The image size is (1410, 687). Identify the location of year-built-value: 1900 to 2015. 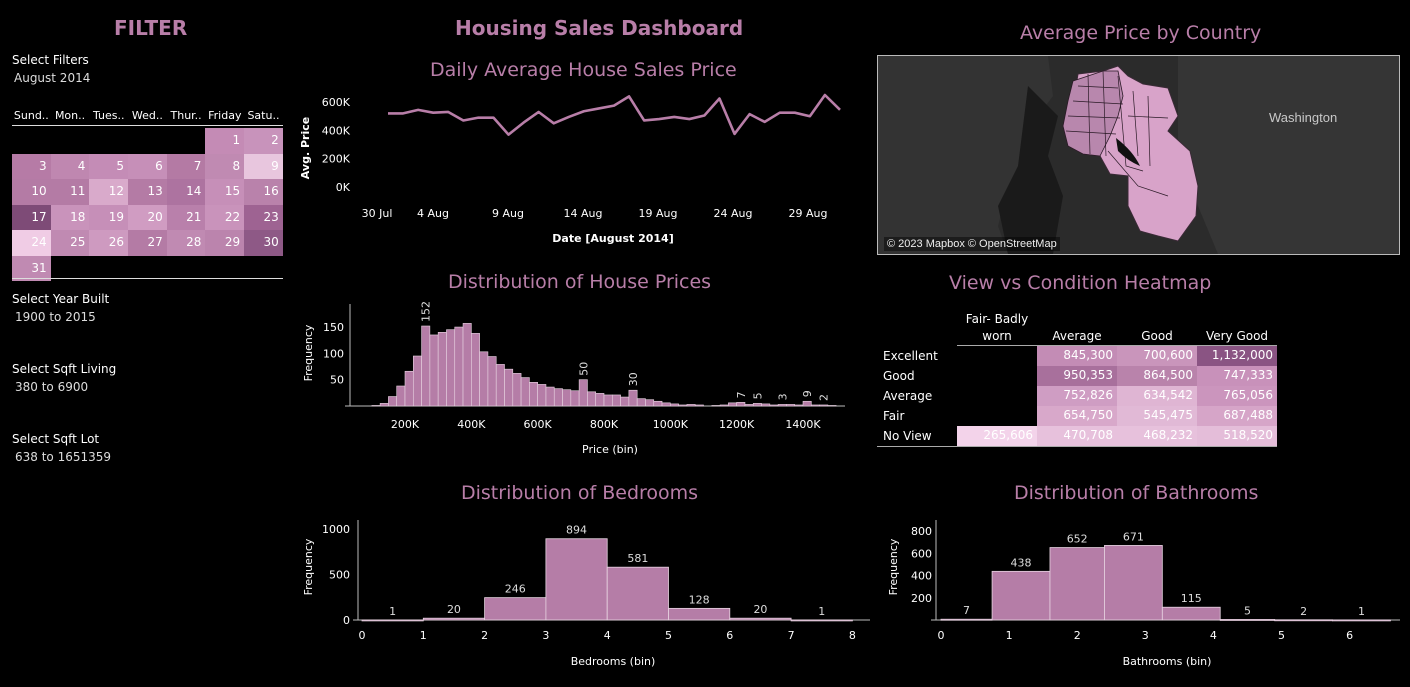
(55, 317).